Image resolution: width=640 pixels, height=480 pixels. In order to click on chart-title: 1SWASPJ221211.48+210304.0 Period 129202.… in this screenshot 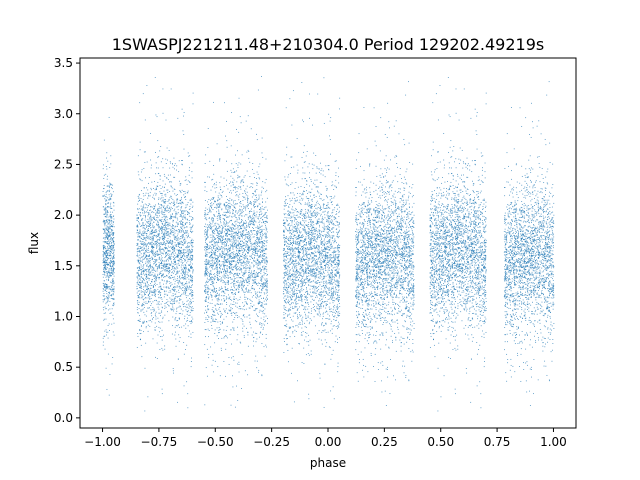, I will do `click(328, 44)`.